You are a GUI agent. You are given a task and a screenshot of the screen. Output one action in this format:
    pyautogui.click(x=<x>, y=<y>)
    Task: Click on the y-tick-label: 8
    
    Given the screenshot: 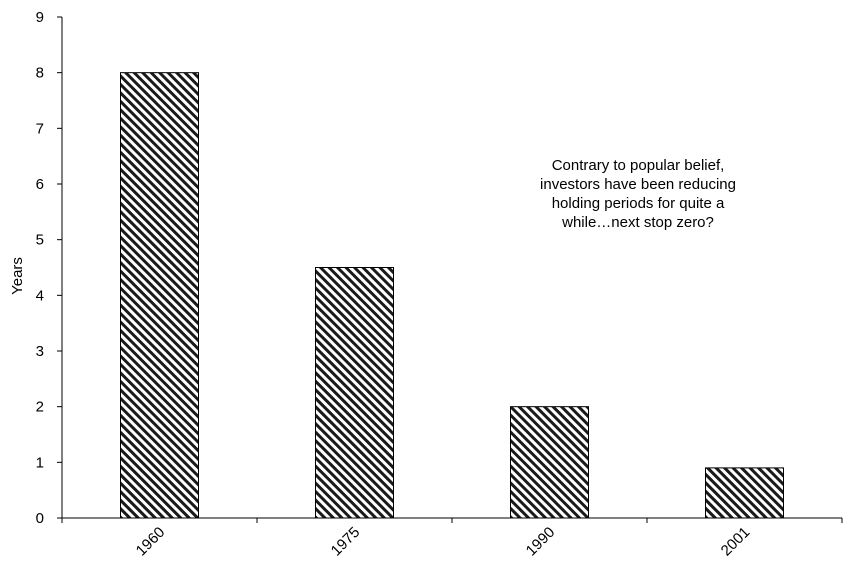 What is the action you would take?
    pyautogui.click(x=40, y=73)
    